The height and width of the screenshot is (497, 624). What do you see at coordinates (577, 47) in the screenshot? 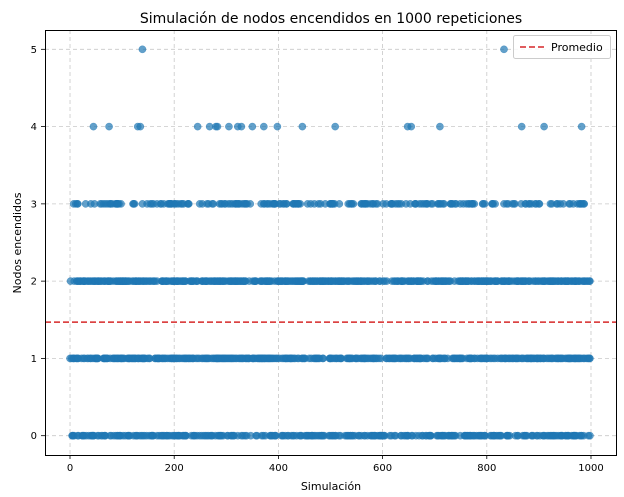
I see `legend-mean-label: Promedio` at bounding box center [577, 47].